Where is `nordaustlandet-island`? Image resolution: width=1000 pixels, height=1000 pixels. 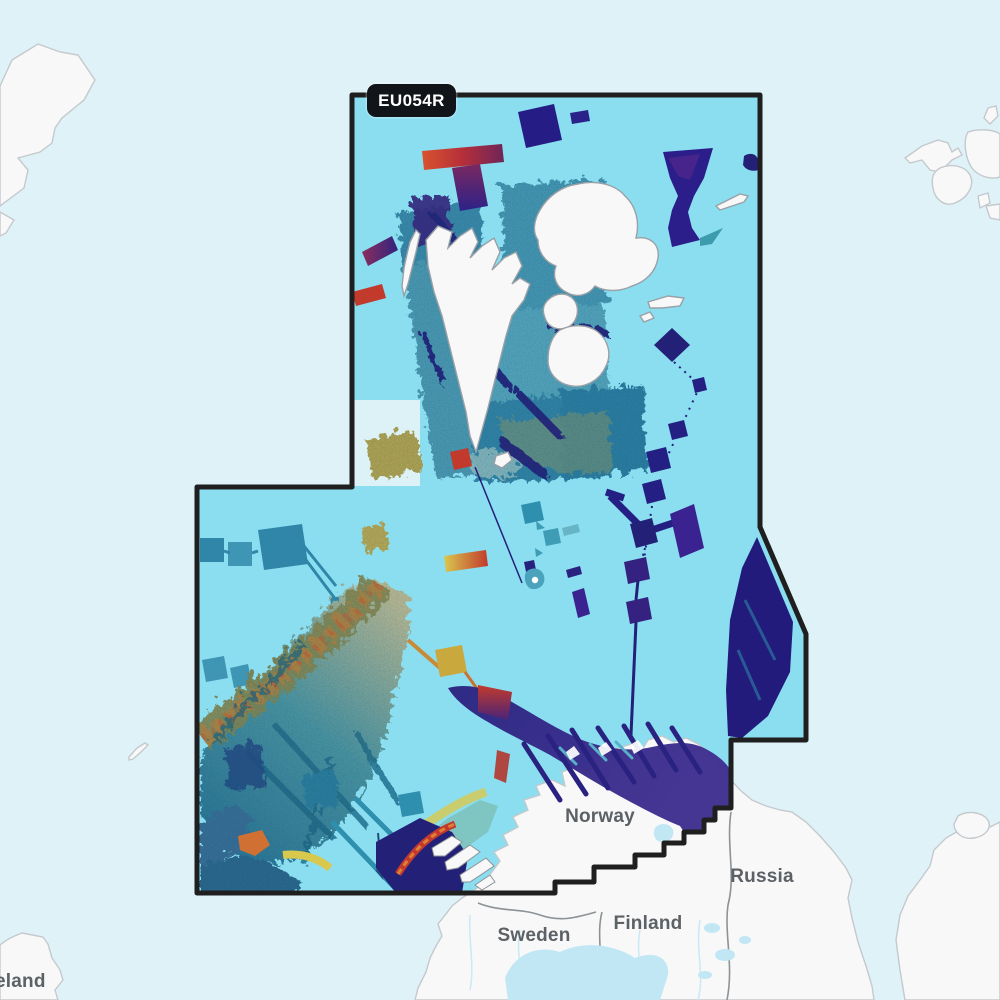
nordaustlandet-island is located at coordinates (596, 239).